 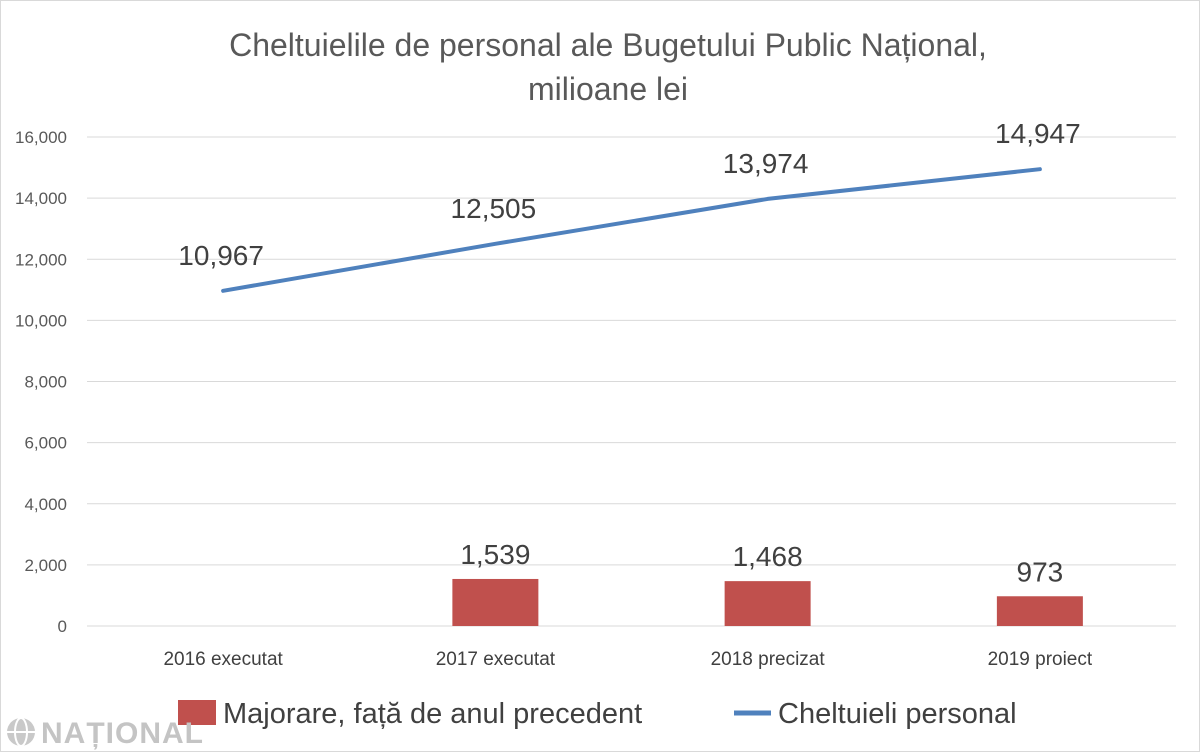 I want to click on x-tick-label: 2016 executat, so click(x=223, y=659).